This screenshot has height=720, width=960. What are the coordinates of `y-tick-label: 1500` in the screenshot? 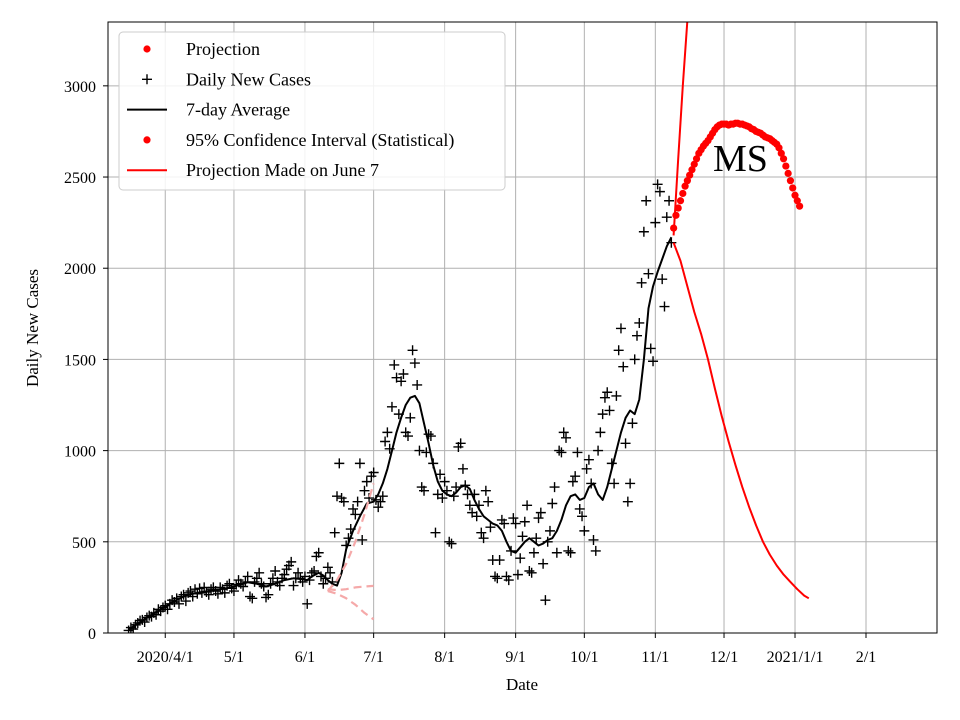 It's located at (80, 360).